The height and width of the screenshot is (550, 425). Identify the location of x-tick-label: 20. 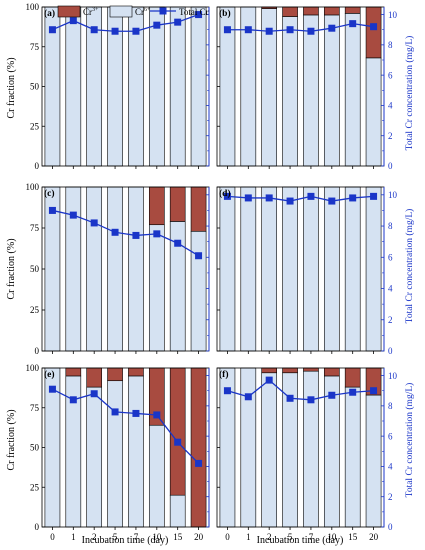
(374, 537).